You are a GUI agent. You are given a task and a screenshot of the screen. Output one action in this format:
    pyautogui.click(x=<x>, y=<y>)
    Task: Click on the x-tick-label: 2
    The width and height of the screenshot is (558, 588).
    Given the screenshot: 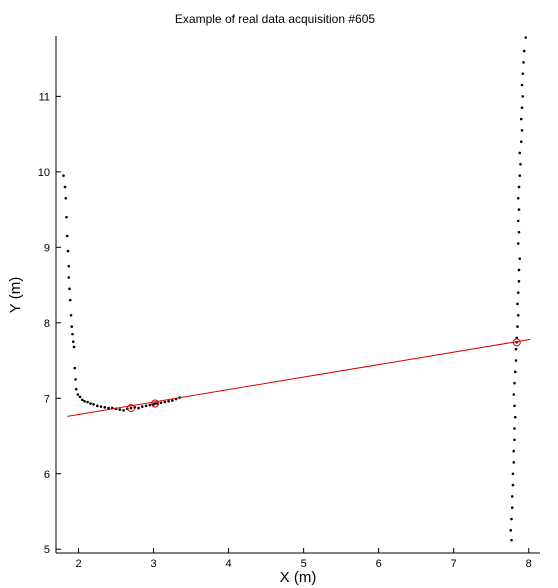 What is the action you would take?
    pyautogui.click(x=78, y=564)
    